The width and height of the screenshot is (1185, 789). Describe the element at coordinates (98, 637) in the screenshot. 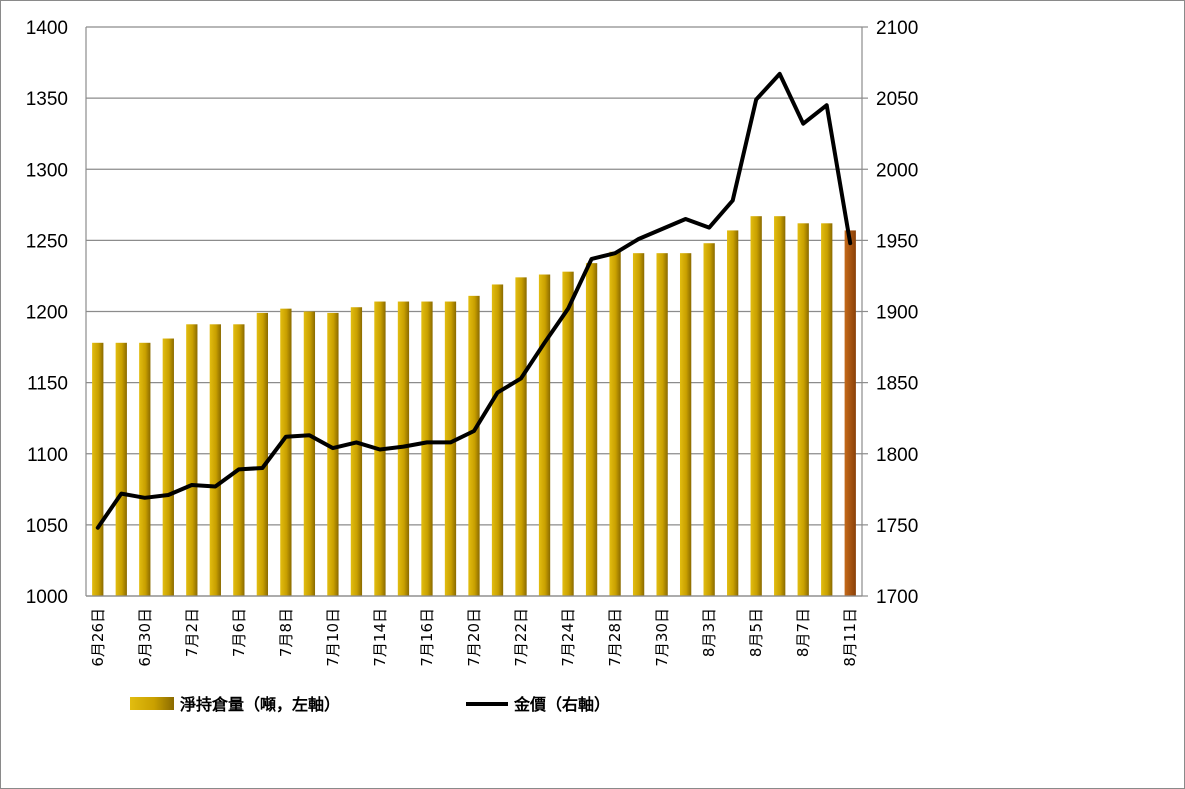

I see `x-tick-label: 6月26日` at that location.